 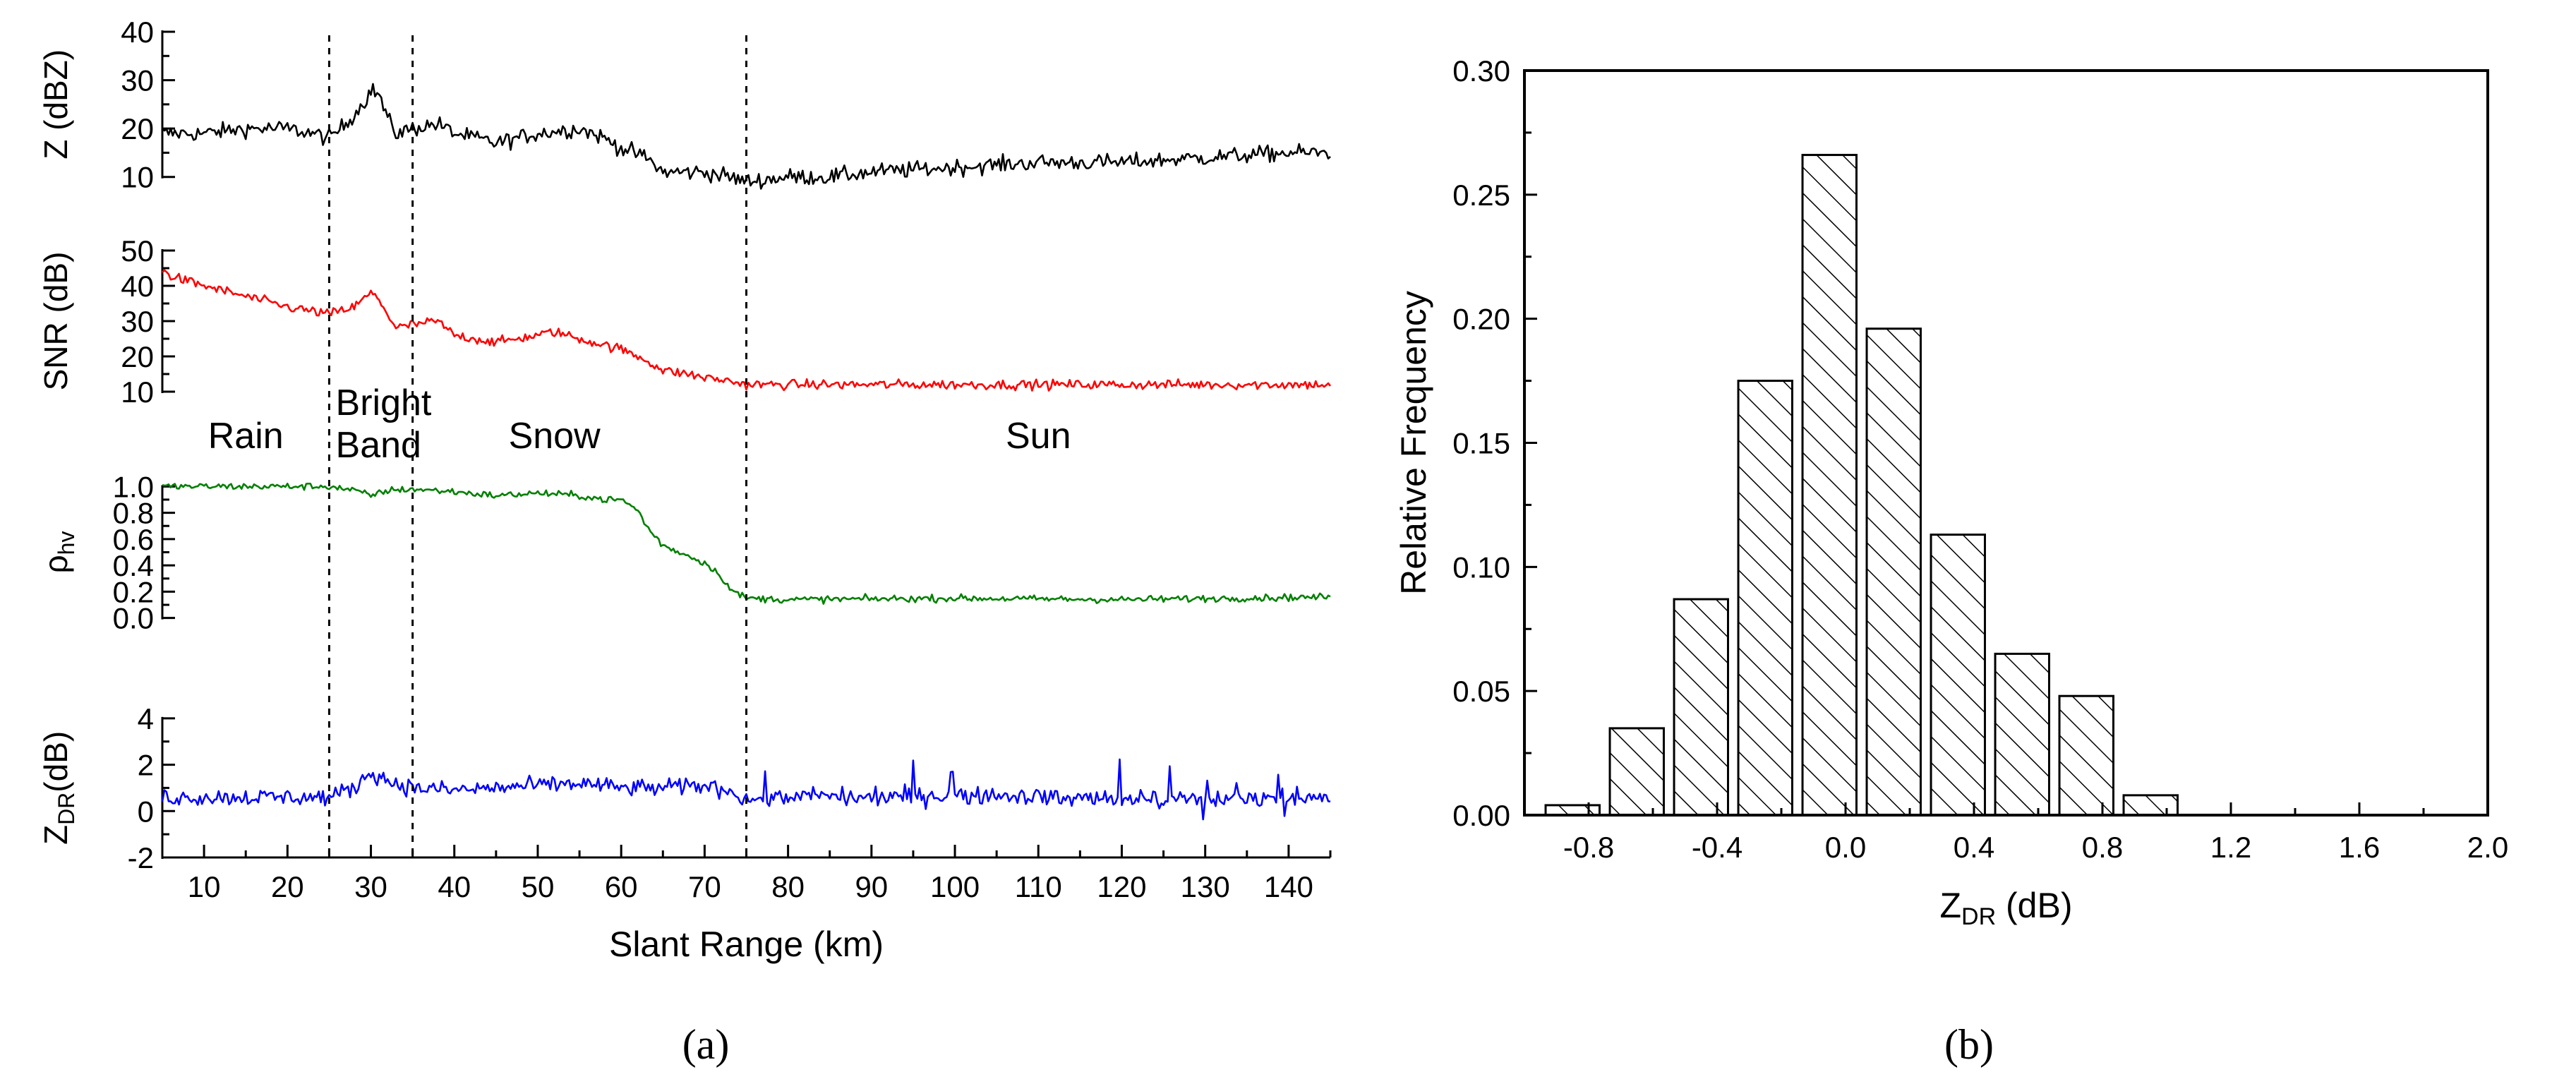 What do you see at coordinates (133, 540) in the screenshot?
I see `y-tick-label: 0.6` at bounding box center [133, 540].